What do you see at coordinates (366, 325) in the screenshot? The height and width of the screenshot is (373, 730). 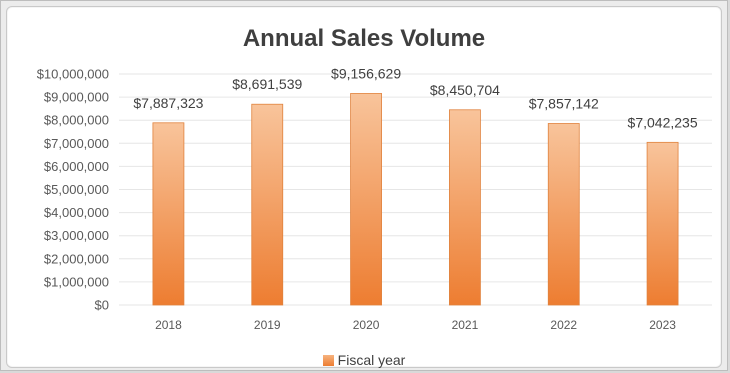 I see `x-tick-label: 2020` at bounding box center [366, 325].